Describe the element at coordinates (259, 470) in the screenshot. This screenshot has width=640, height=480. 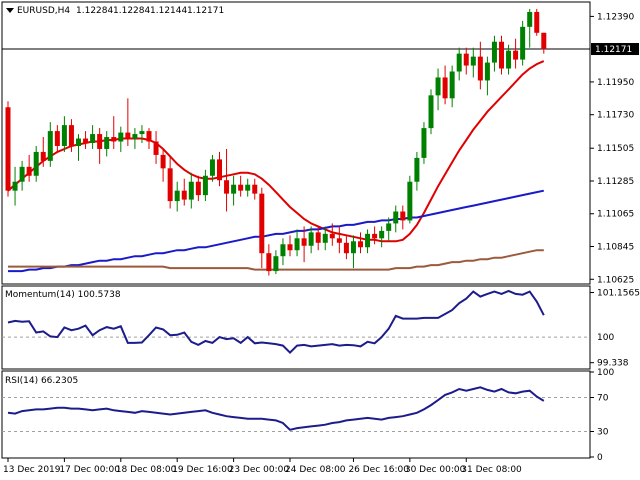
I see `time-tick-label: 23 Dec 00:00` at that location.